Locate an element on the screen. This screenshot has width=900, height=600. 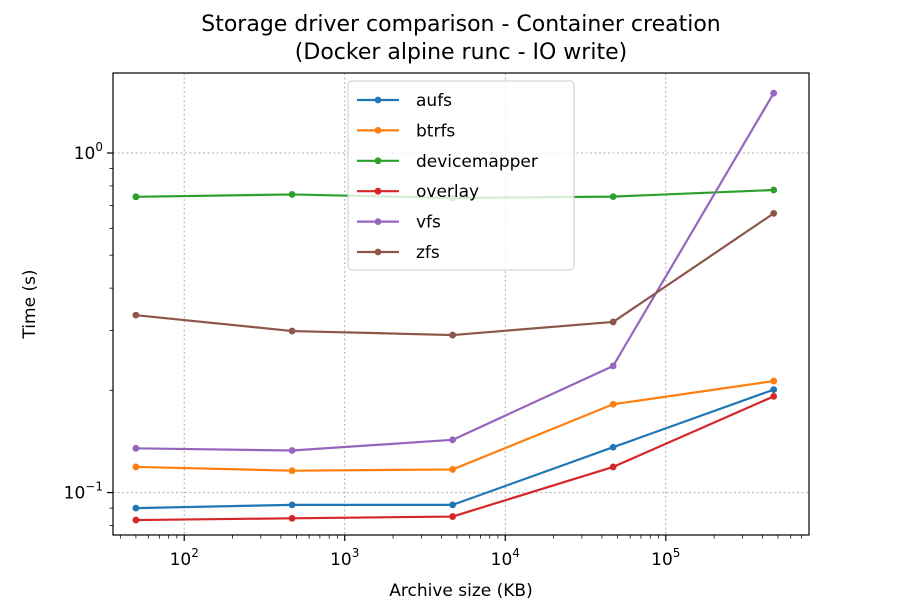
legend-item-btrfs: btrfs is located at coordinates (406, 131).